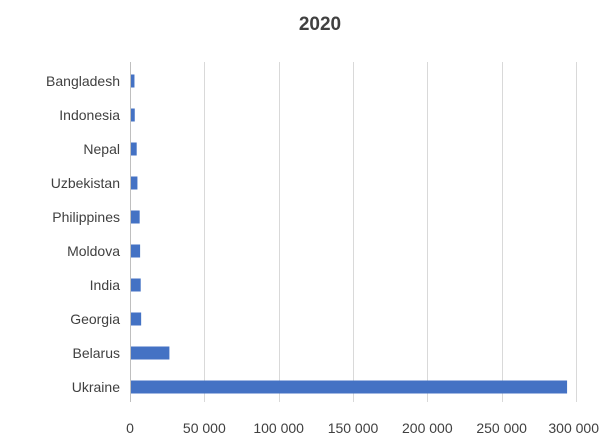 This screenshot has width=601, height=443. What do you see at coordinates (105, 285) in the screenshot?
I see `category-label: India` at bounding box center [105, 285].